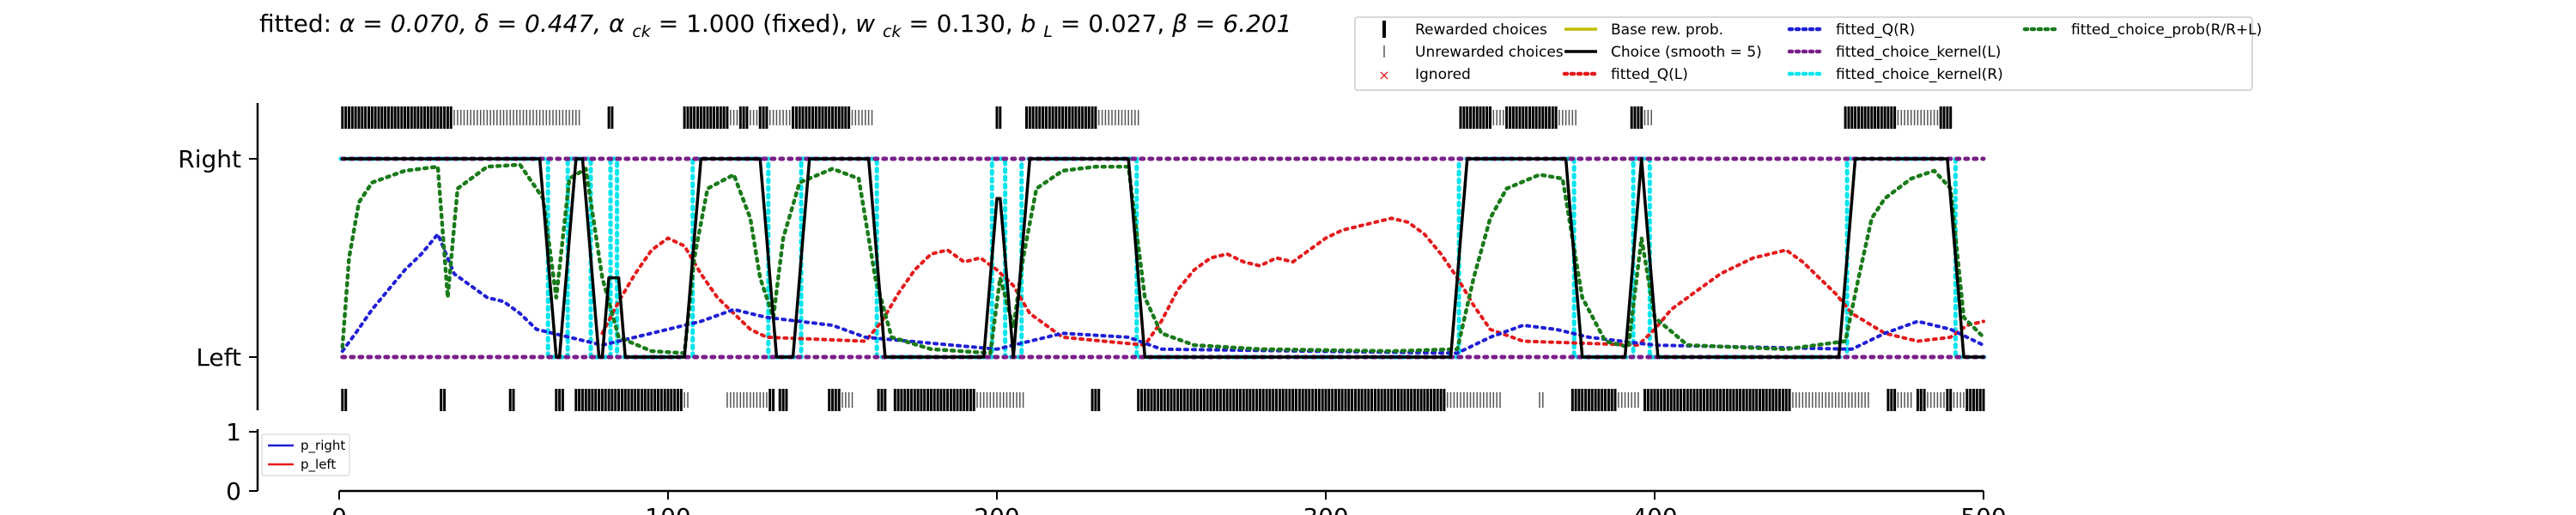 This screenshot has height=515, width=2576. I want to click on legend-base-rew-prob-label: Base rew. prob., so click(1667, 30).